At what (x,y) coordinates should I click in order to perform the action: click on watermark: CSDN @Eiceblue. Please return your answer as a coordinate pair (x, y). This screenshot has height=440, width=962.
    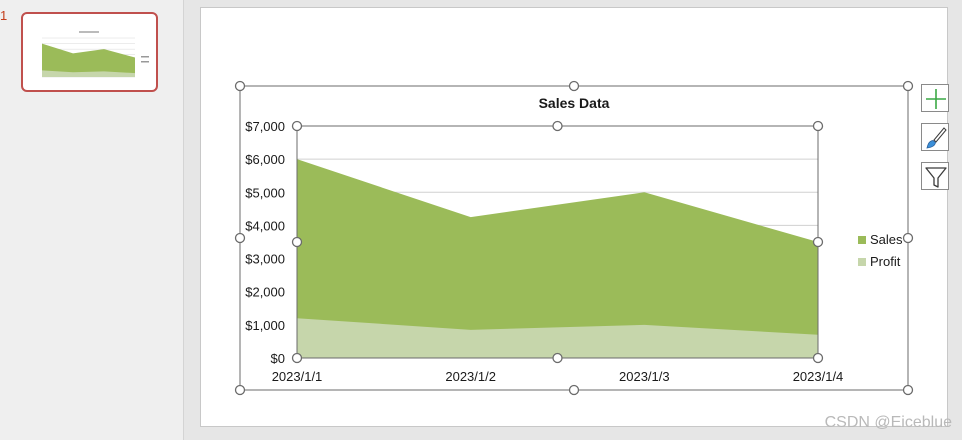
    Looking at the image, I should click on (888, 422).